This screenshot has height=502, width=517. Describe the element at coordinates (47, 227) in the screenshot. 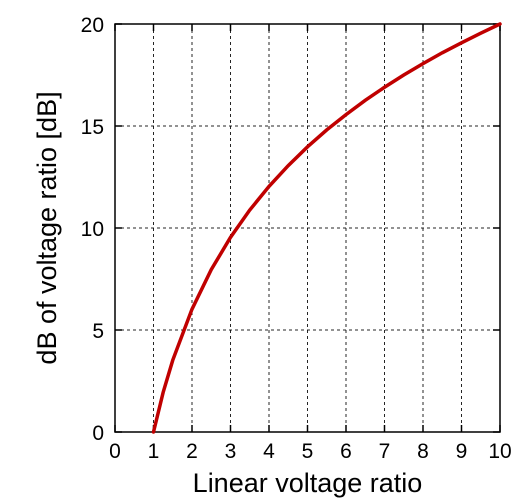

I see `y-axis-label: dB of voltage ratio [dB]` at that location.